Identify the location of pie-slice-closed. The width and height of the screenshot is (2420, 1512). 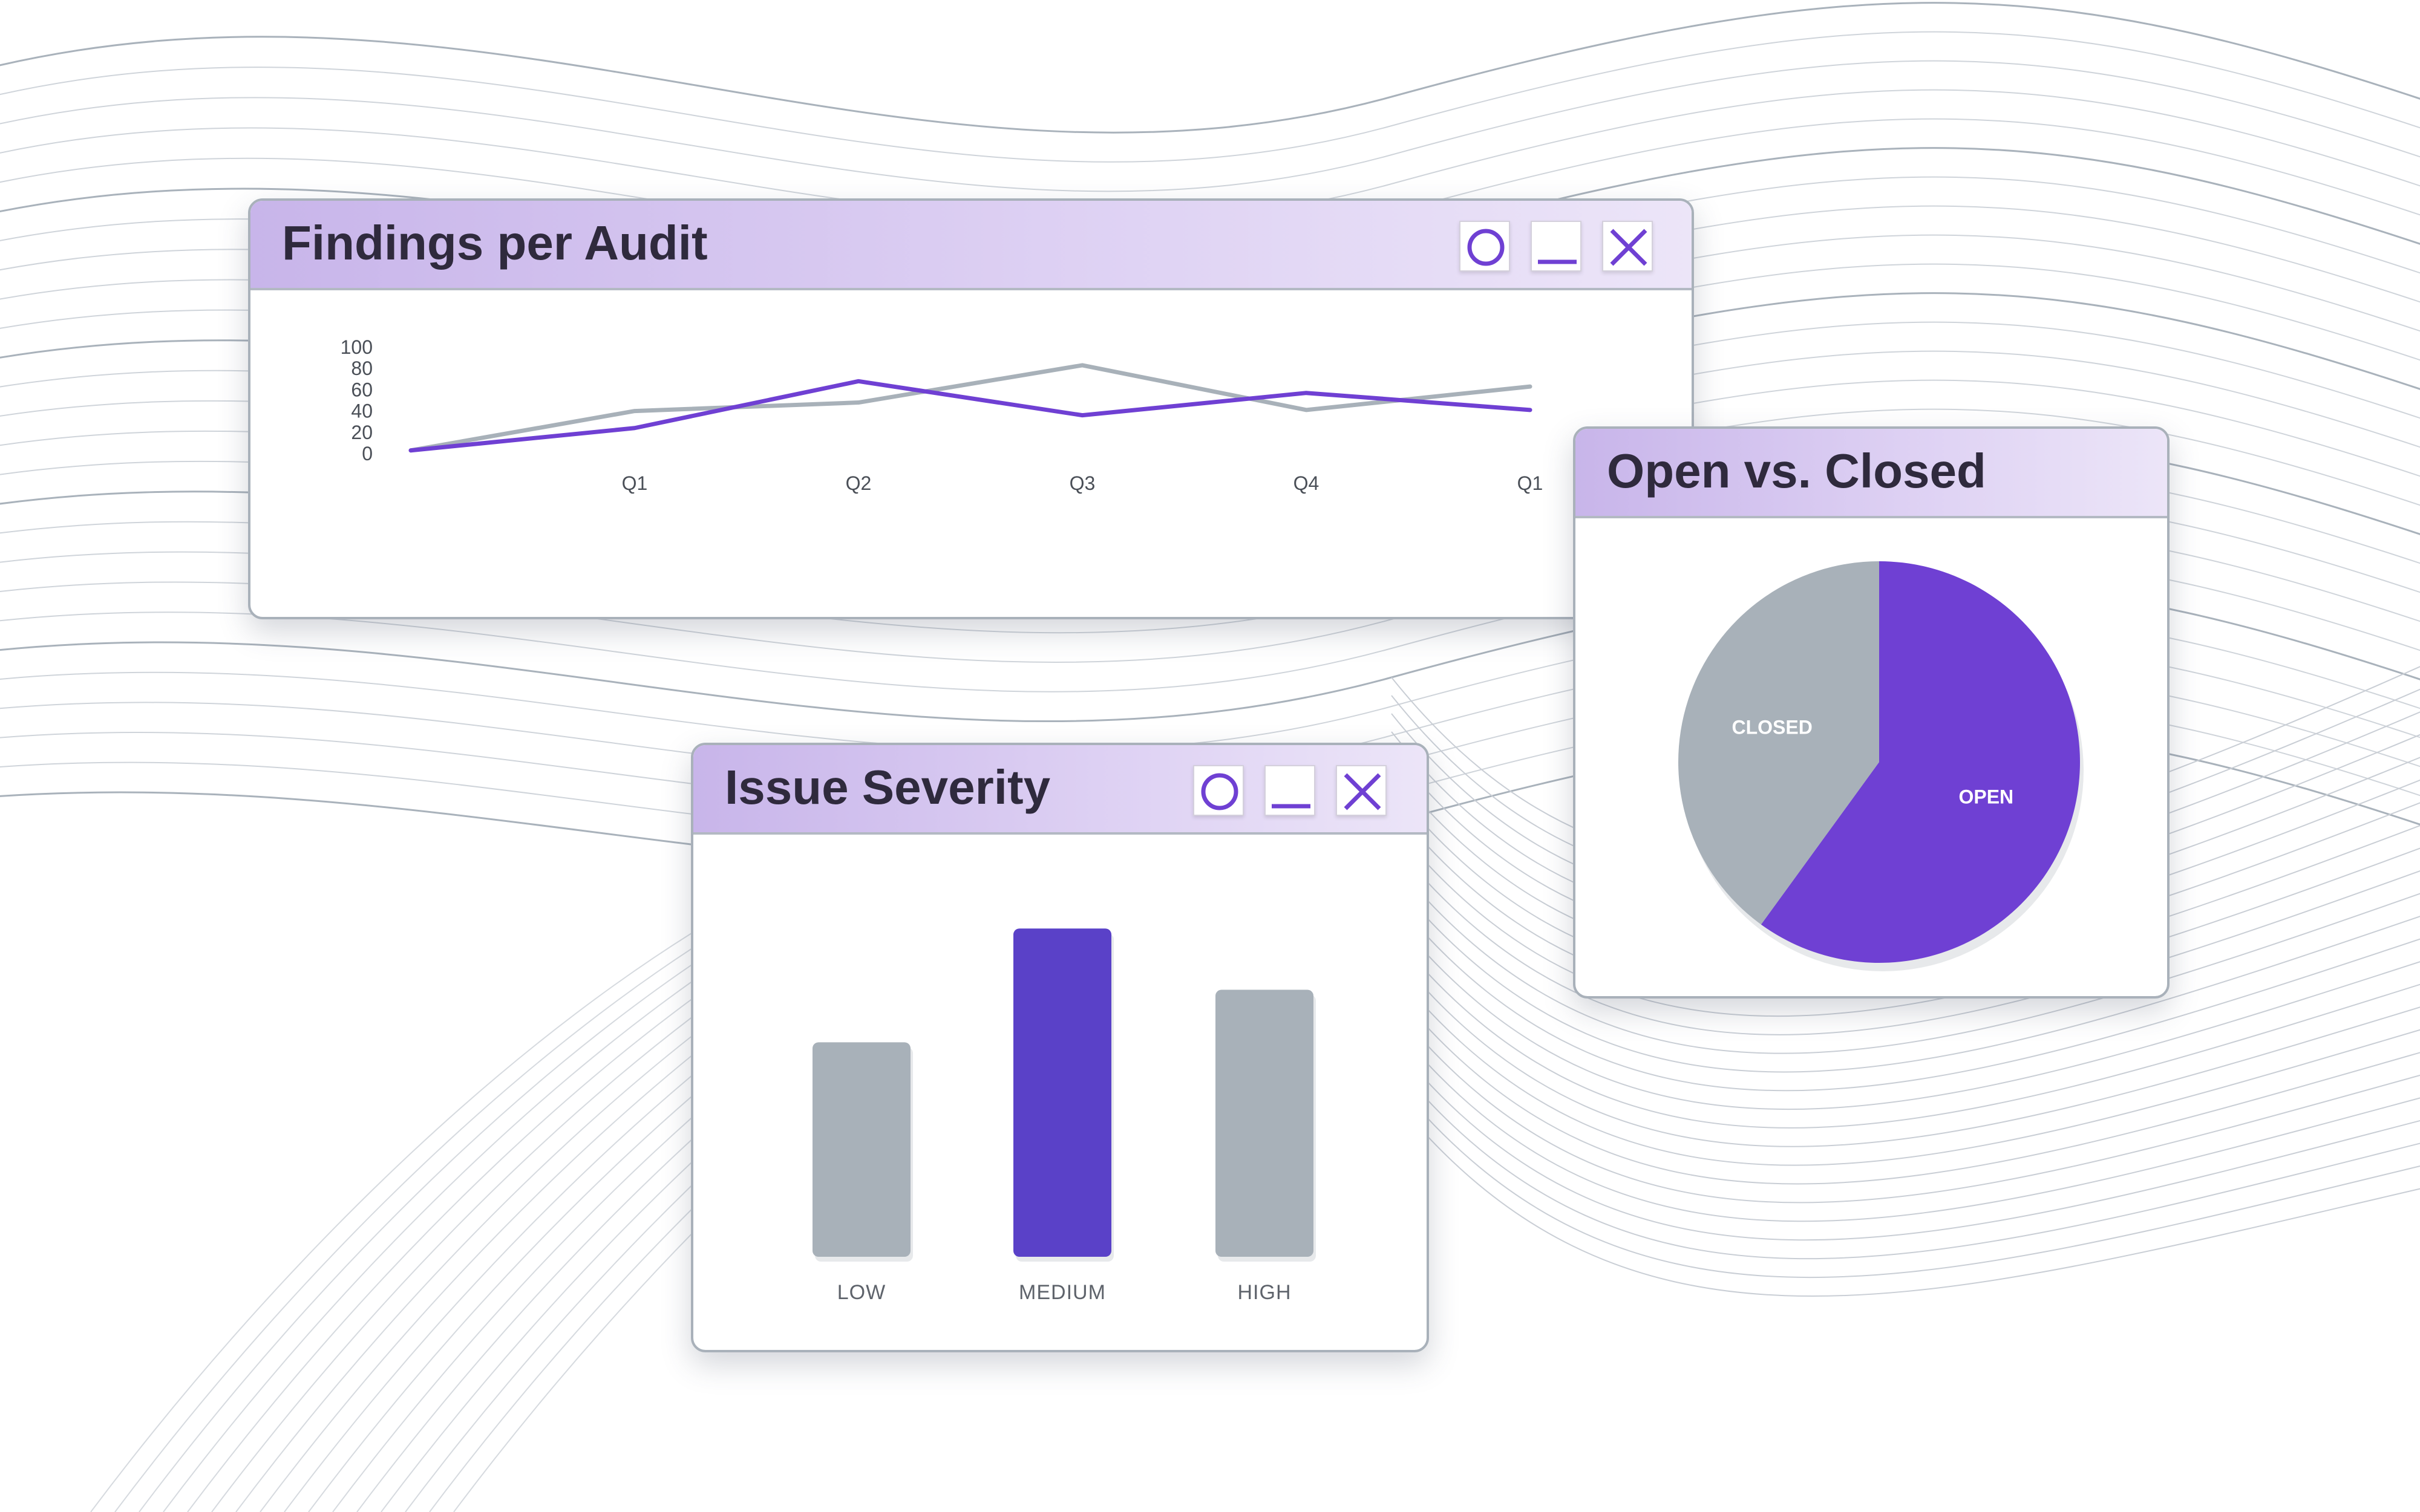
(1778, 743).